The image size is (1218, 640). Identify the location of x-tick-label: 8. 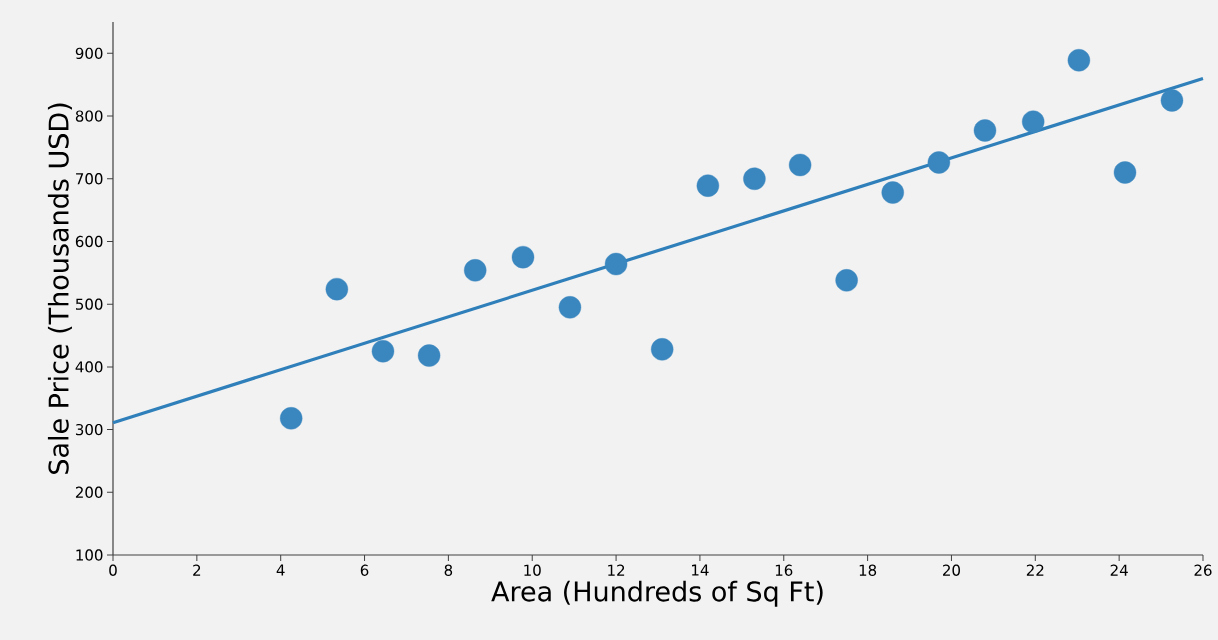
(448, 570).